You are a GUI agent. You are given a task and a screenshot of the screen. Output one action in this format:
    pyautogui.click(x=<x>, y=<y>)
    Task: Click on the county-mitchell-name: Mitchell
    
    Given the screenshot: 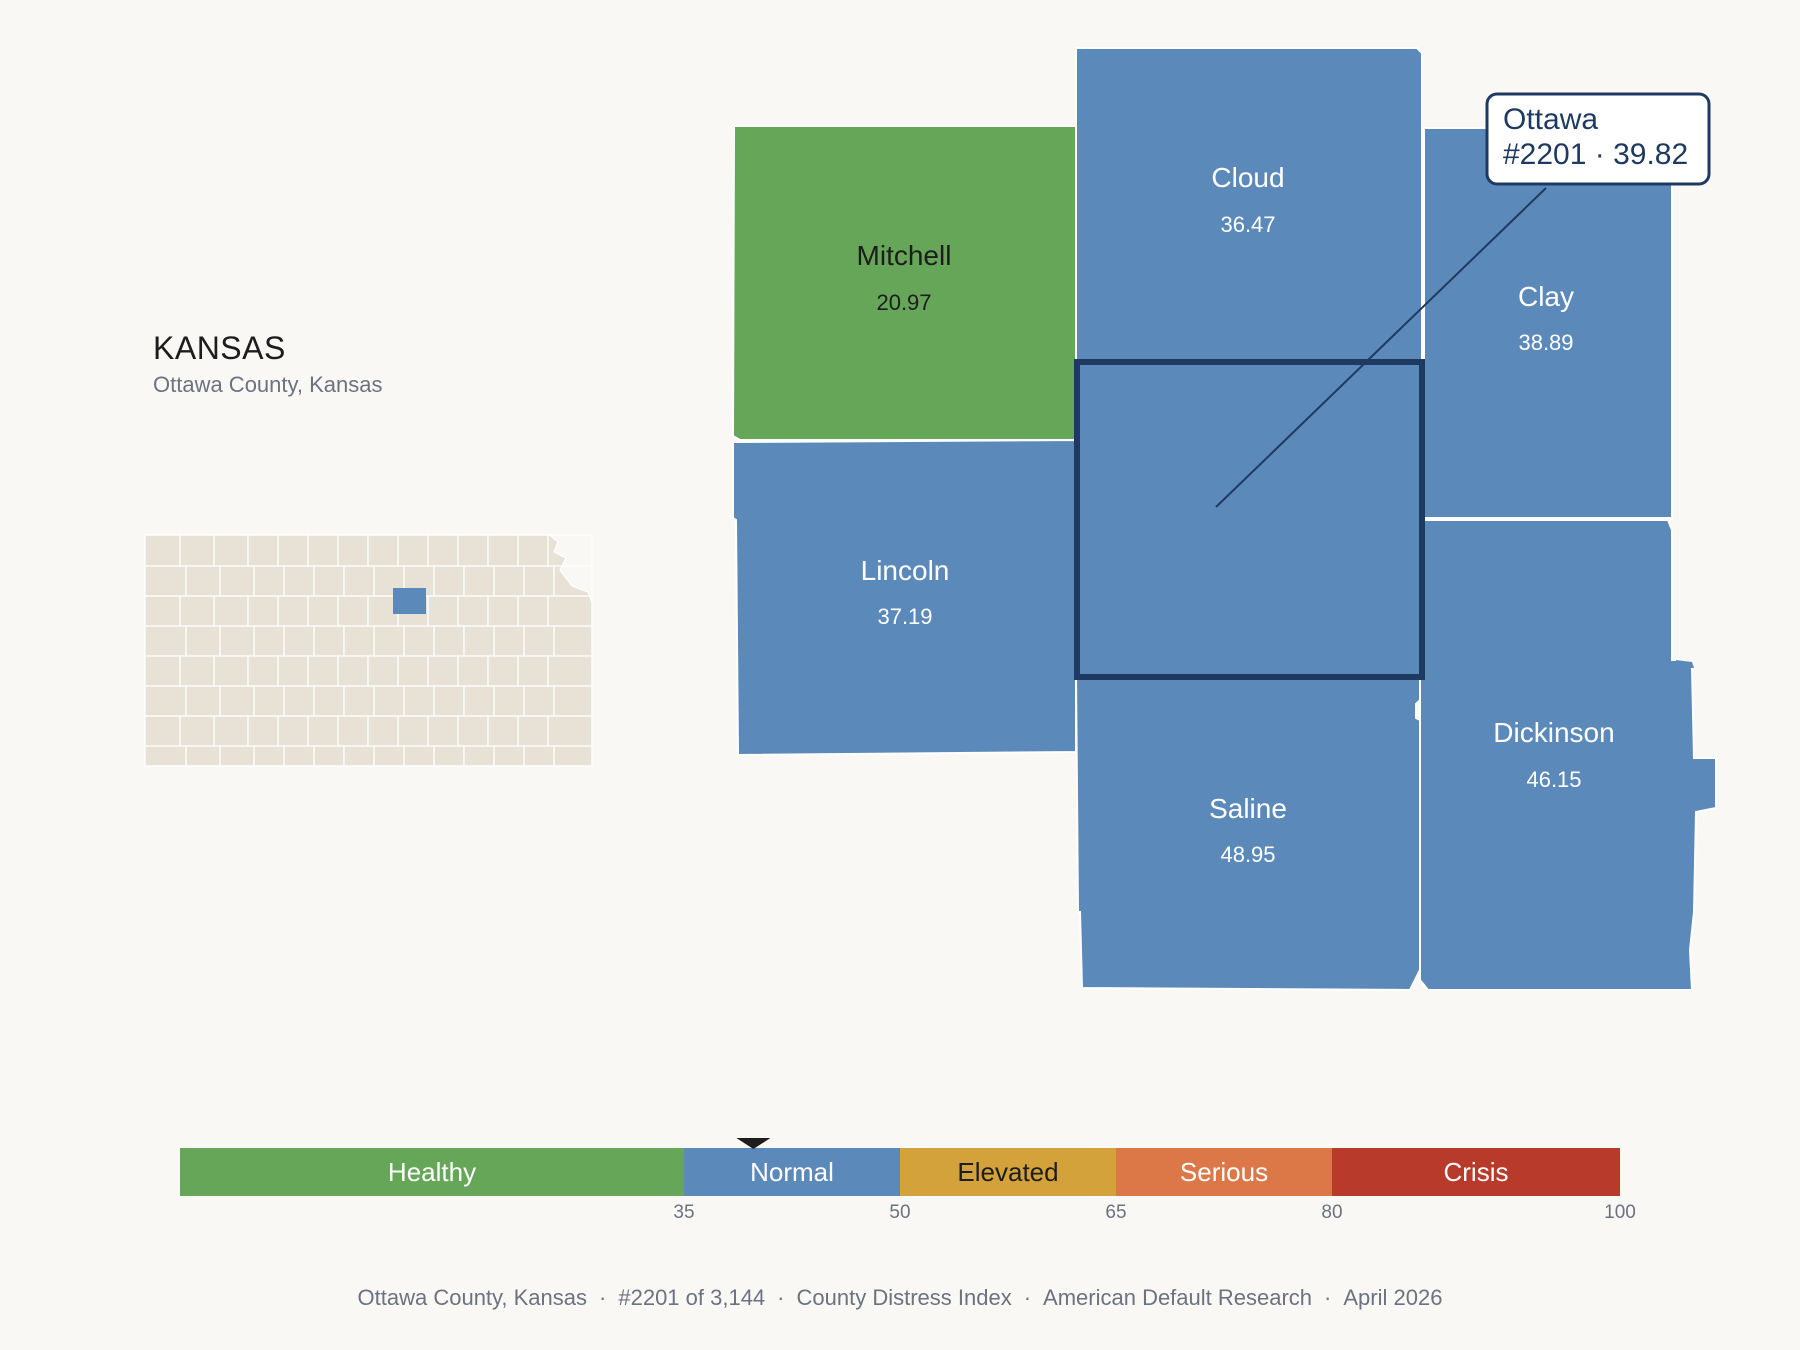 What is the action you would take?
    pyautogui.click(x=904, y=255)
    